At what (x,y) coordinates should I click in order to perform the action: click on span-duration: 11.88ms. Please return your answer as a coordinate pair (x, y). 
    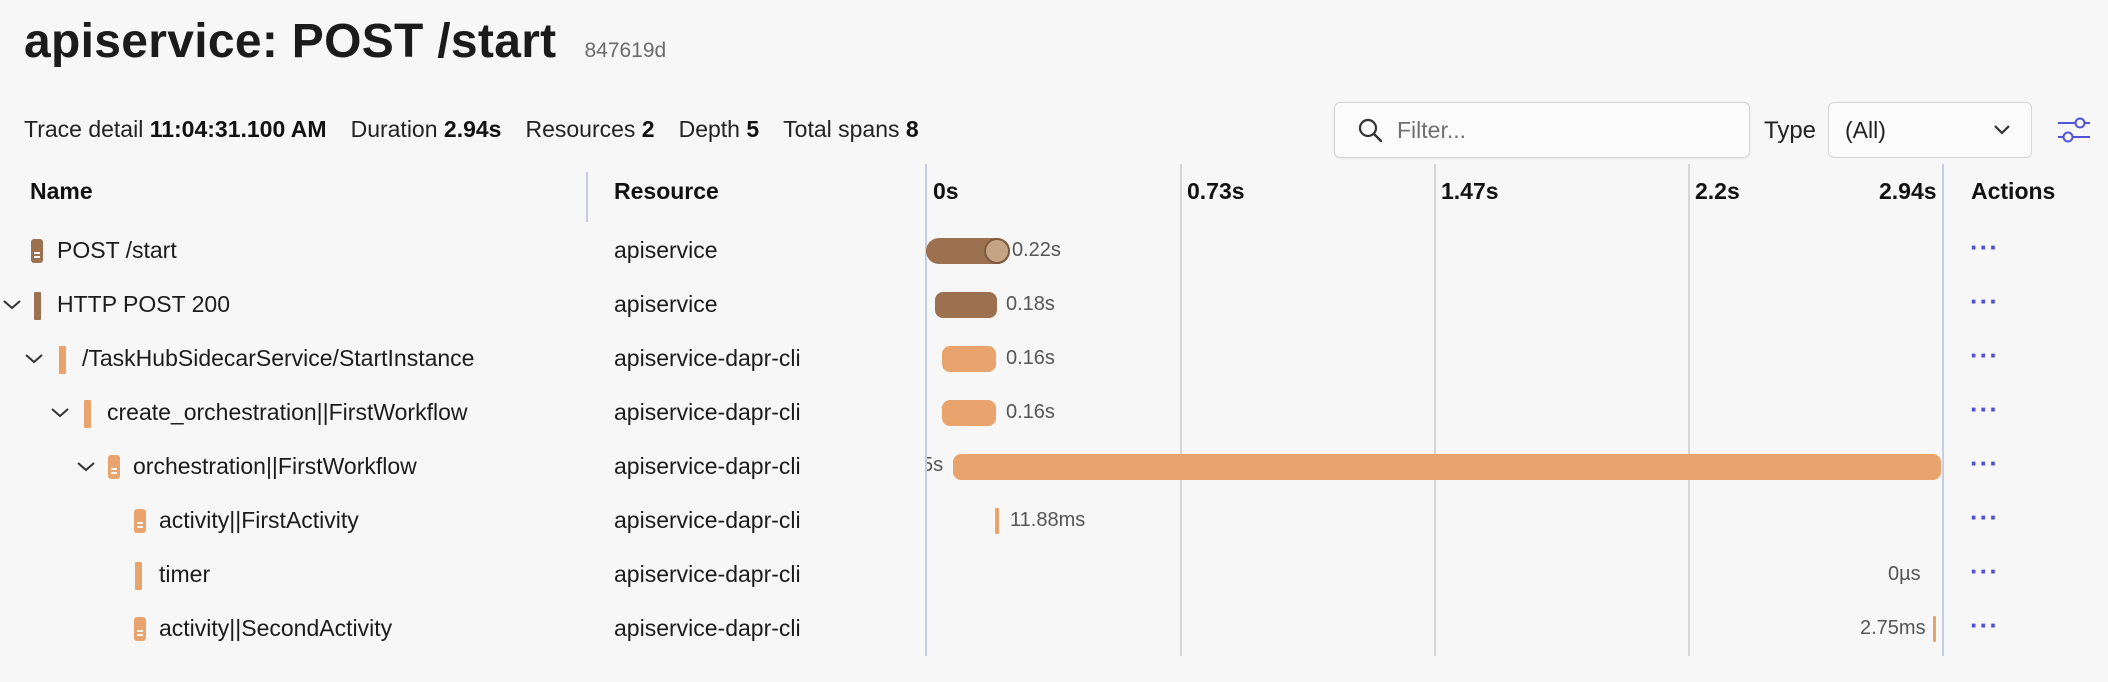
    Looking at the image, I should click on (1048, 520).